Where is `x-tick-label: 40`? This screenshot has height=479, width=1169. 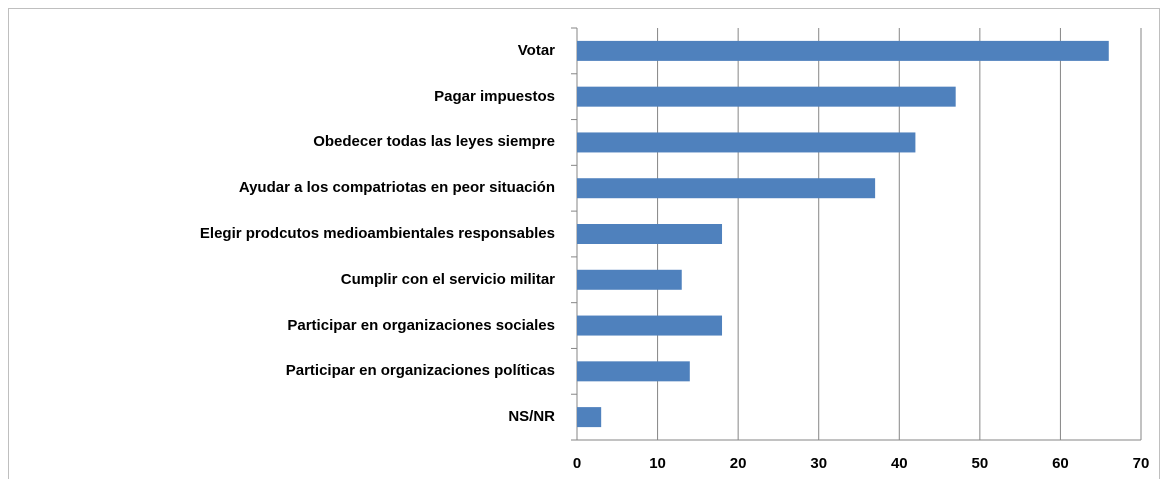
x-tick-label: 40 is located at coordinates (899, 463).